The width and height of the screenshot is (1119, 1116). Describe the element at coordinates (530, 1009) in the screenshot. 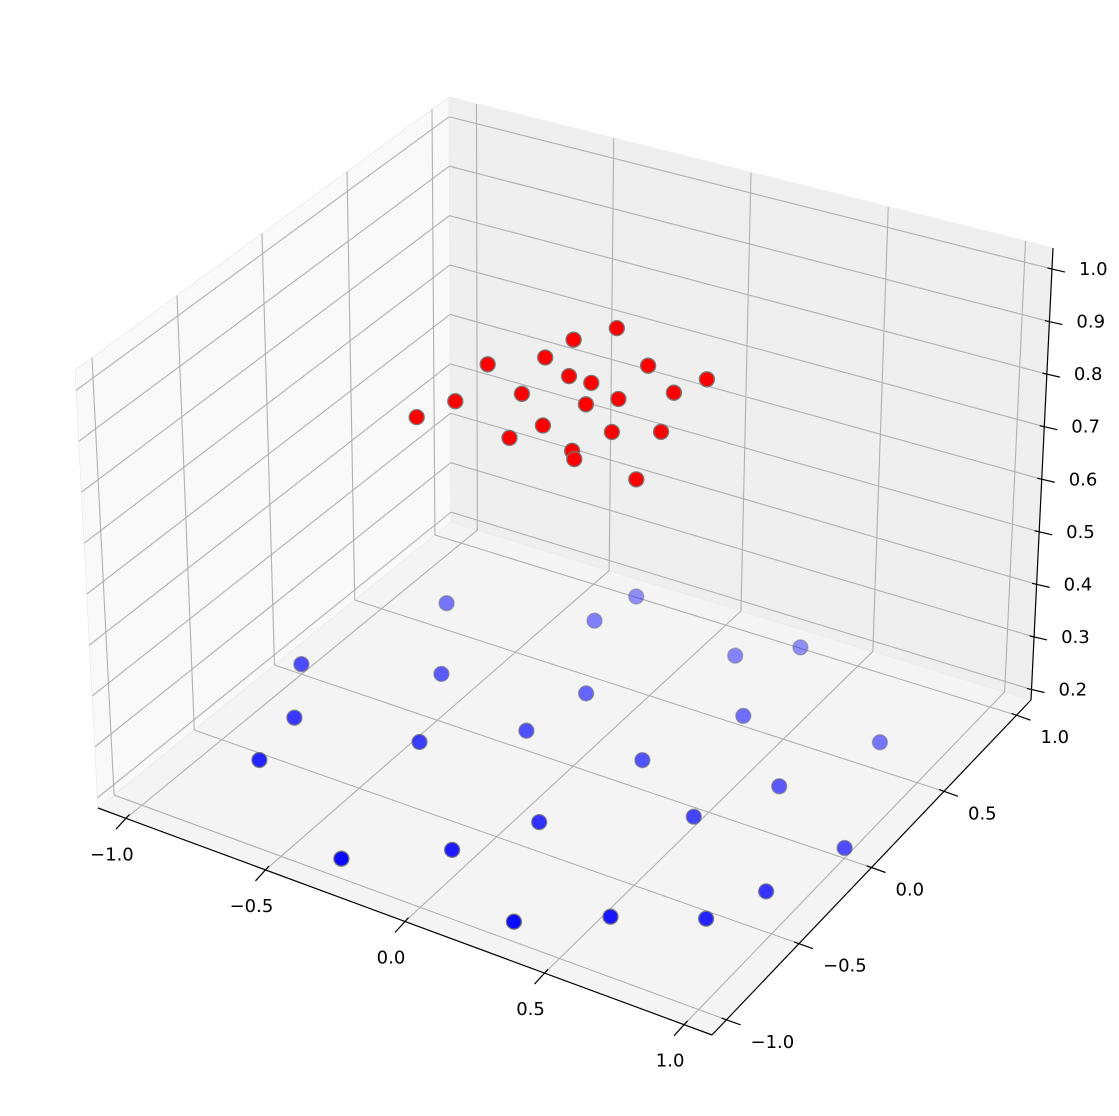

I see `x-axis-tick-label: 0.5` at that location.